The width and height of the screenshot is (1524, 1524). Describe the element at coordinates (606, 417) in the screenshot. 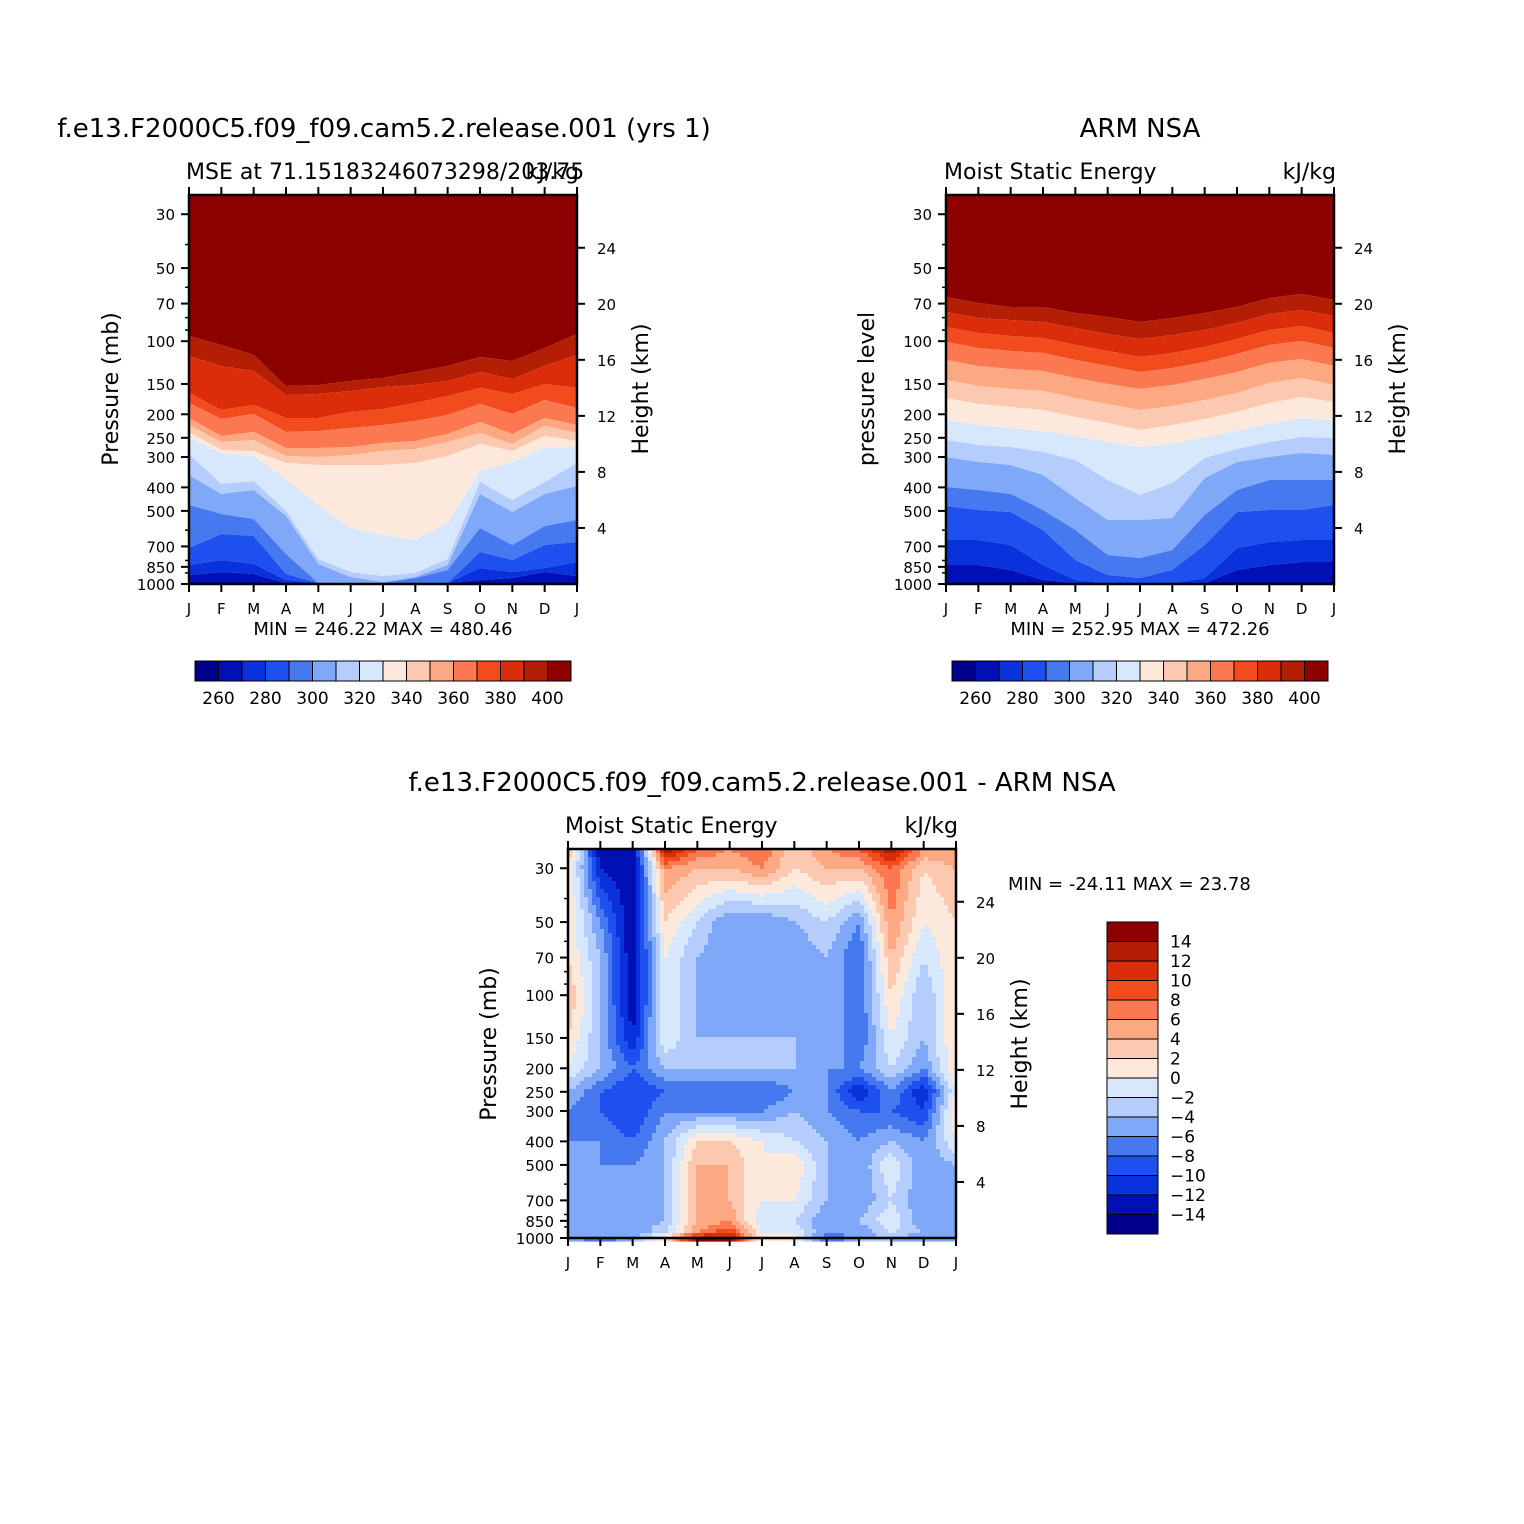

I see `y2-tick-label: 12` at that location.